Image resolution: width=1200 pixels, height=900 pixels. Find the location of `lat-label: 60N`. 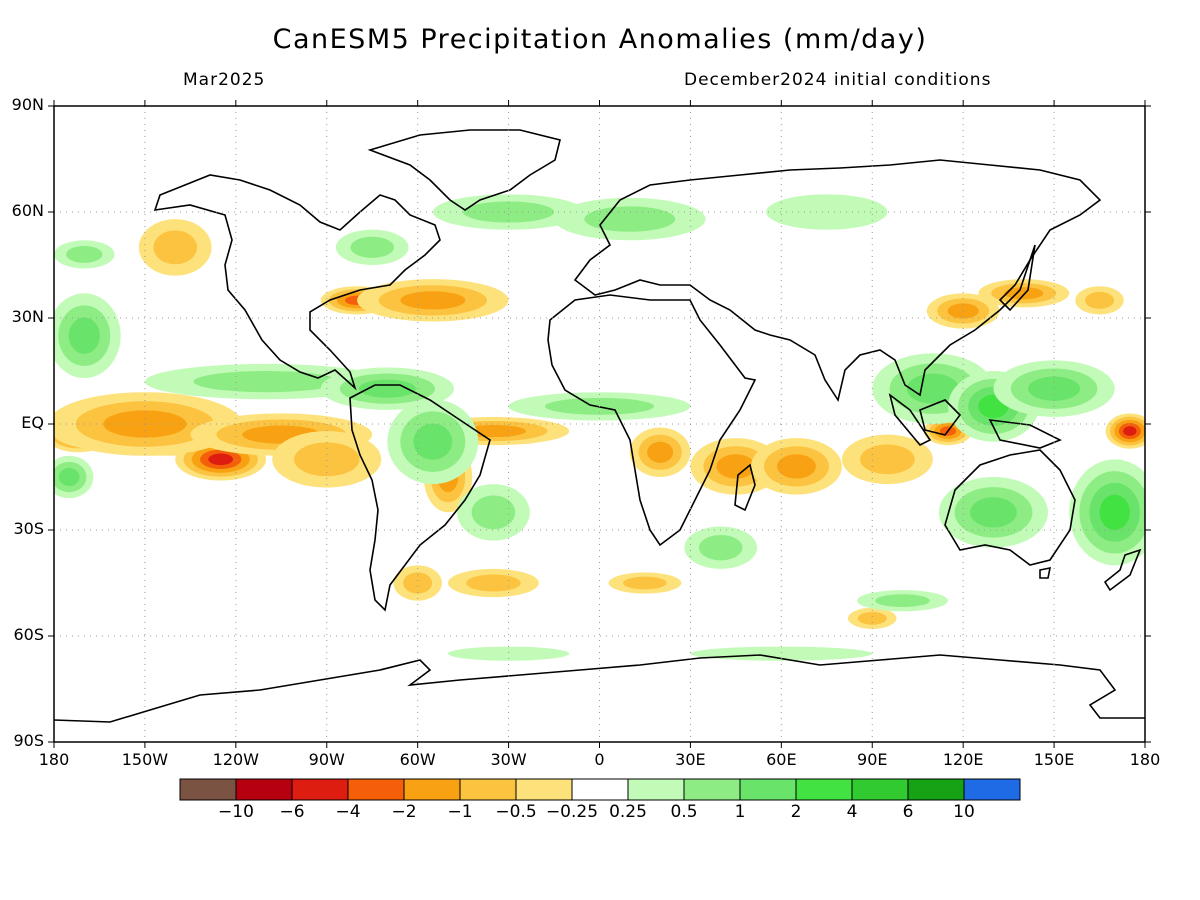

lat-label: 60N is located at coordinates (27, 210).